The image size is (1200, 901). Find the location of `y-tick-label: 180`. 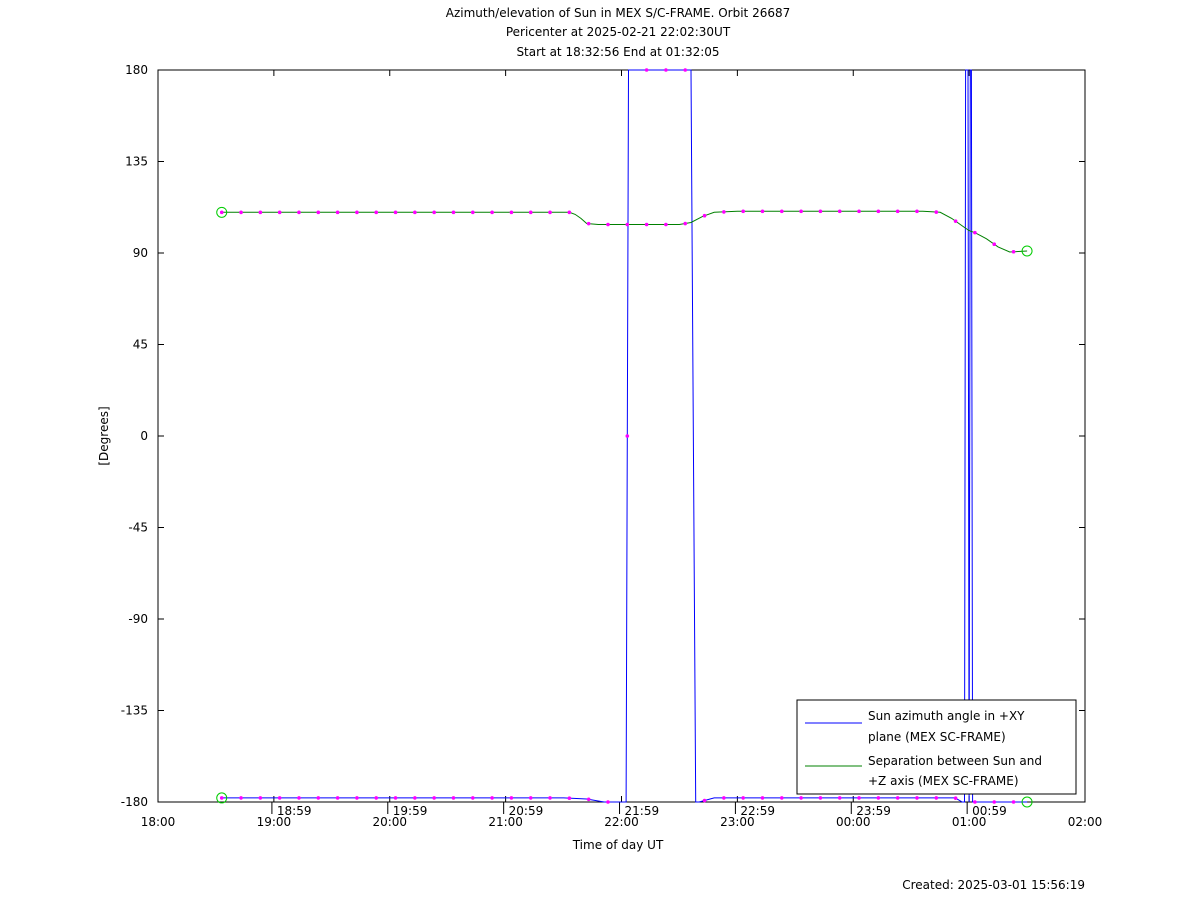

y-tick-label: 180 is located at coordinates (136, 70).